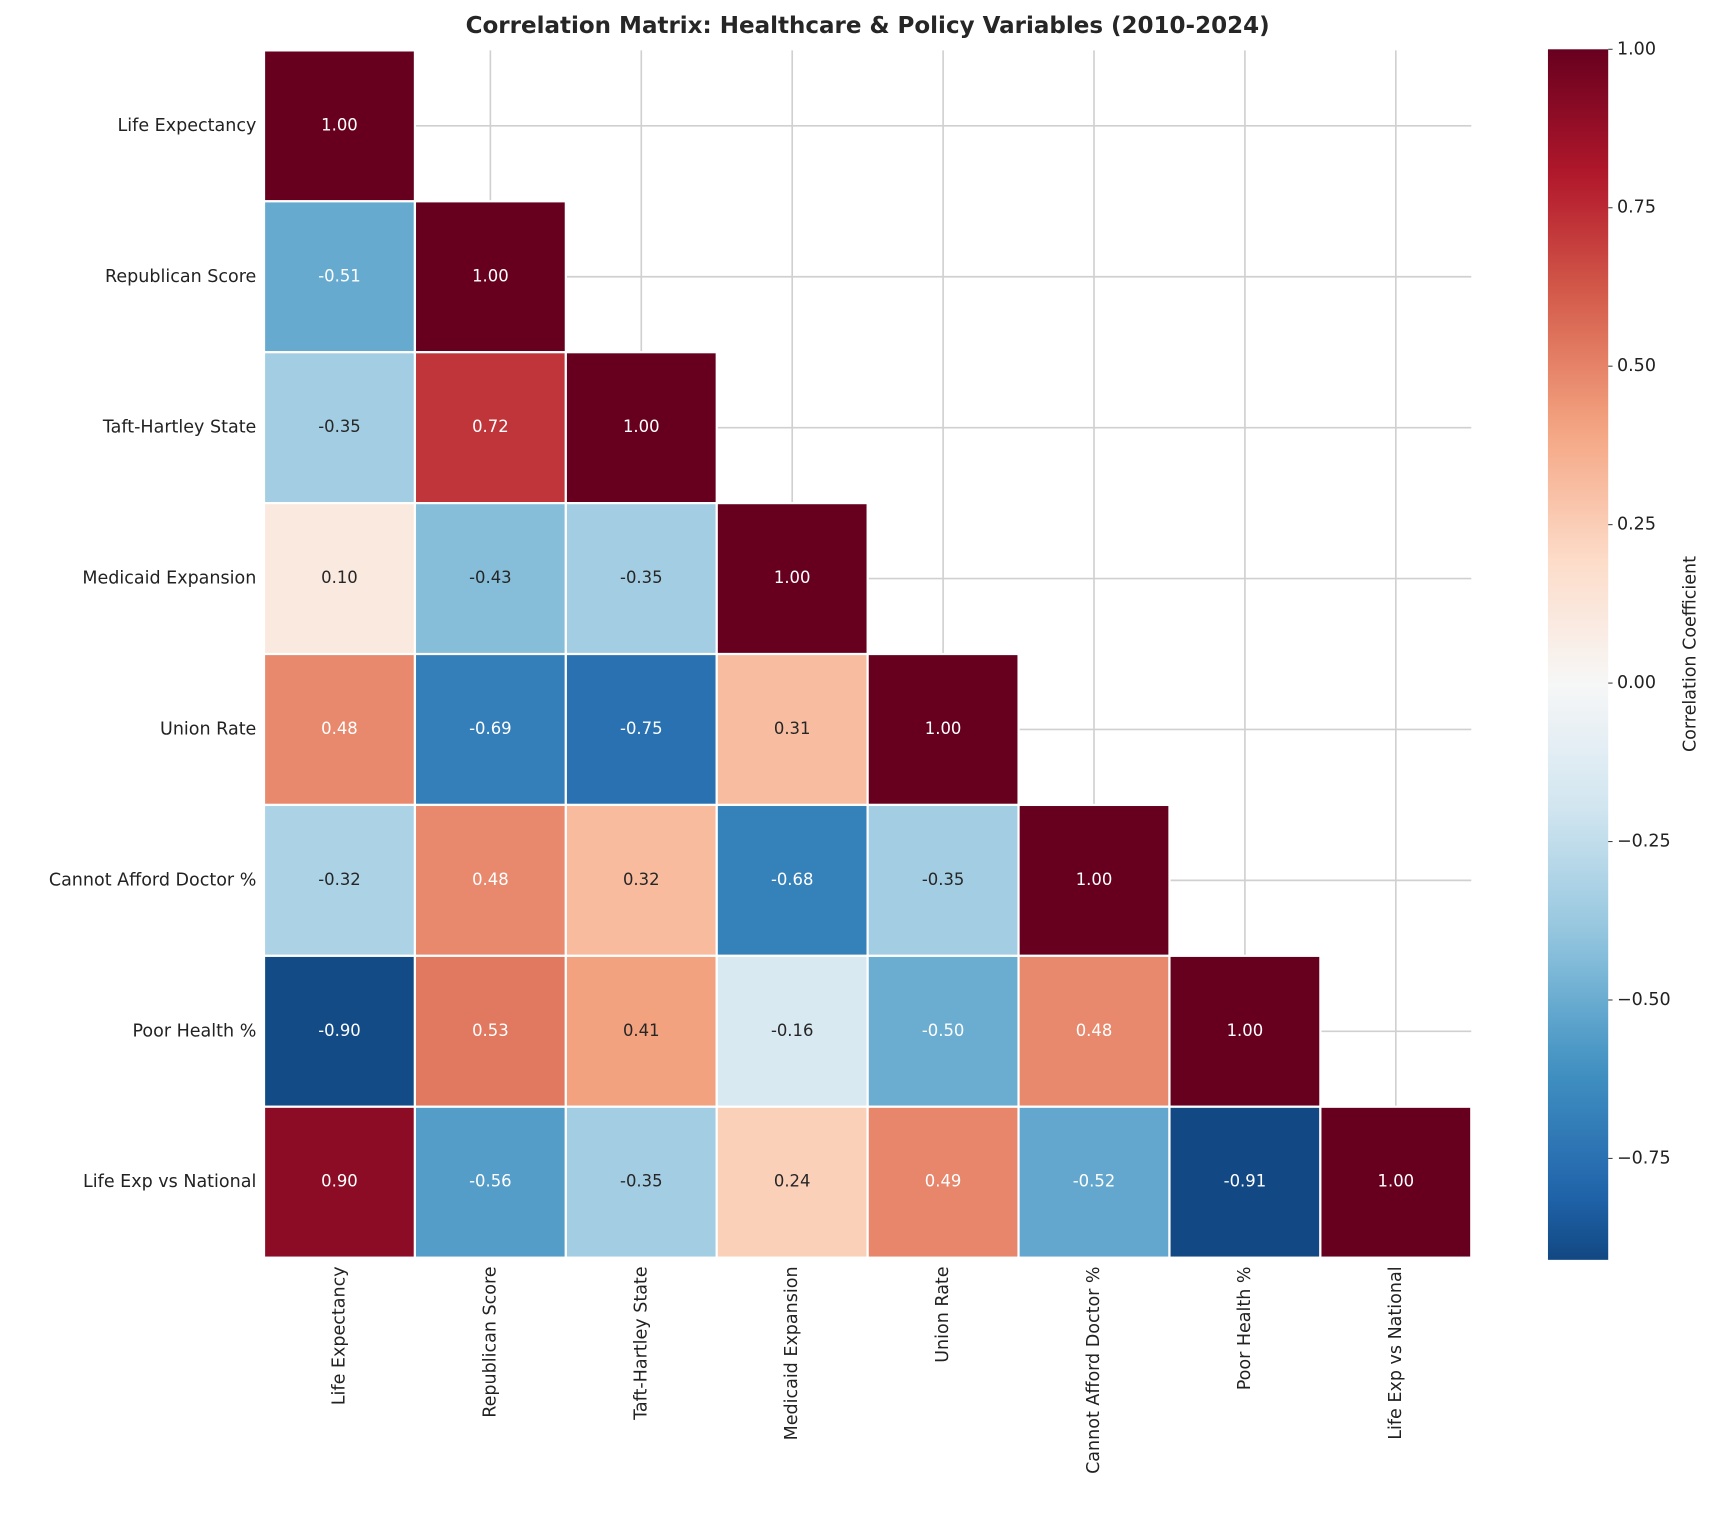 The height and width of the screenshot is (1514, 1709). What do you see at coordinates (1644, 1158) in the screenshot?
I see `colorbar-tick-label: −0.75` at bounding box center [1644, 1158].